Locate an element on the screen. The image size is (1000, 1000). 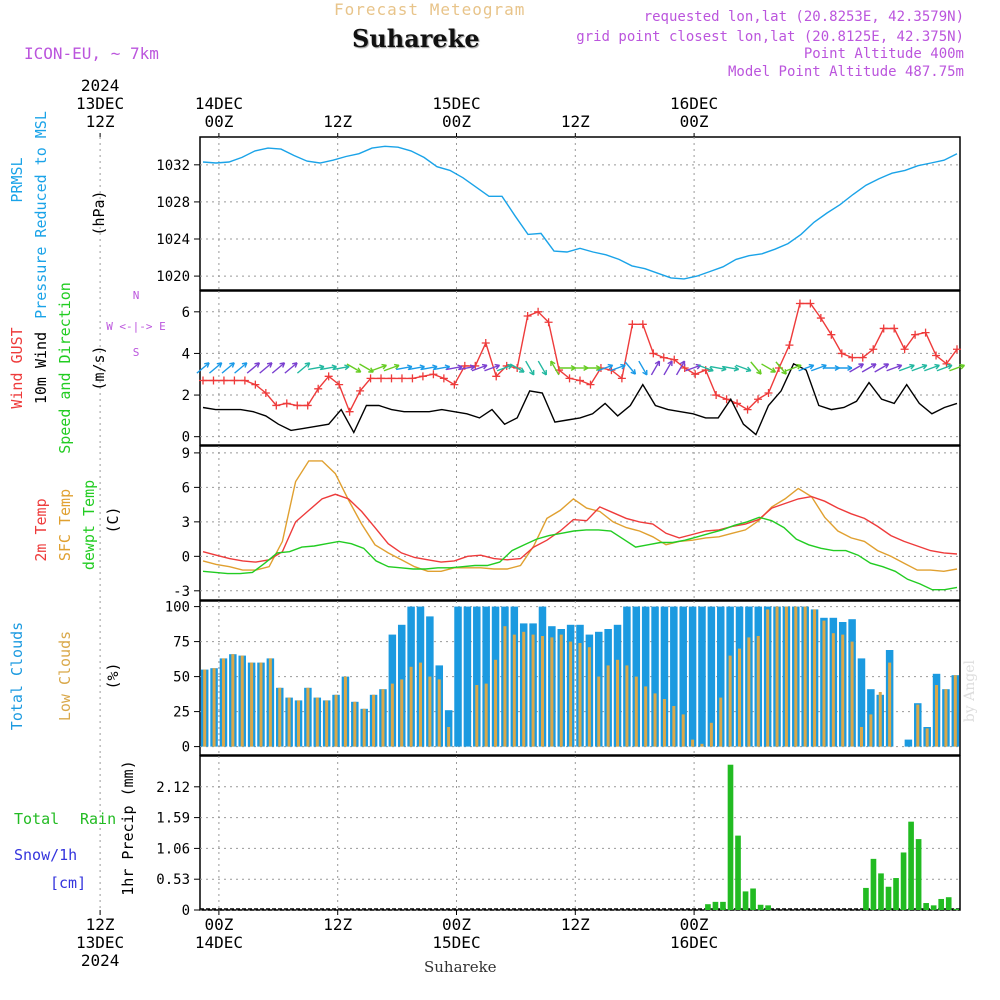
top-axis-label: 12Z is located at coordinates (100, 121).